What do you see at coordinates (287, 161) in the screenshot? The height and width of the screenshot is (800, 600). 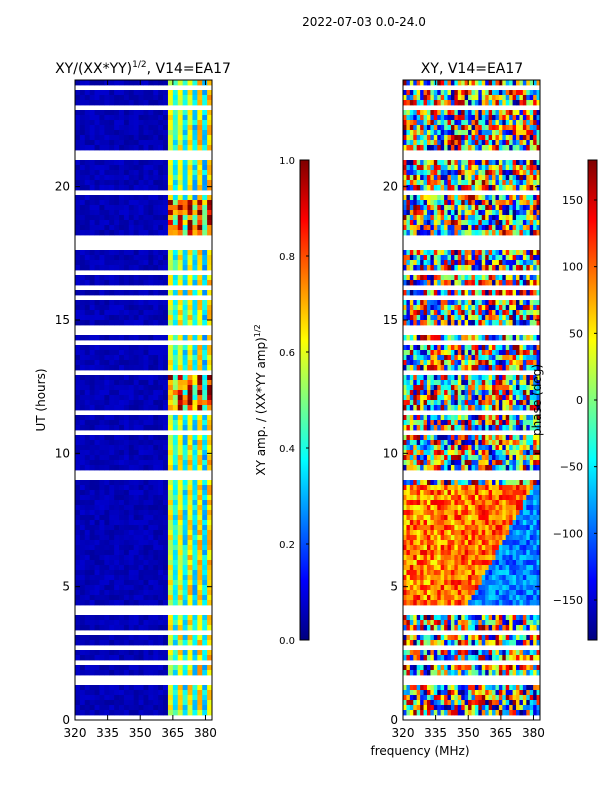 I see `colorbar-tick-label: 1.0` at bounding box center [287, 161].